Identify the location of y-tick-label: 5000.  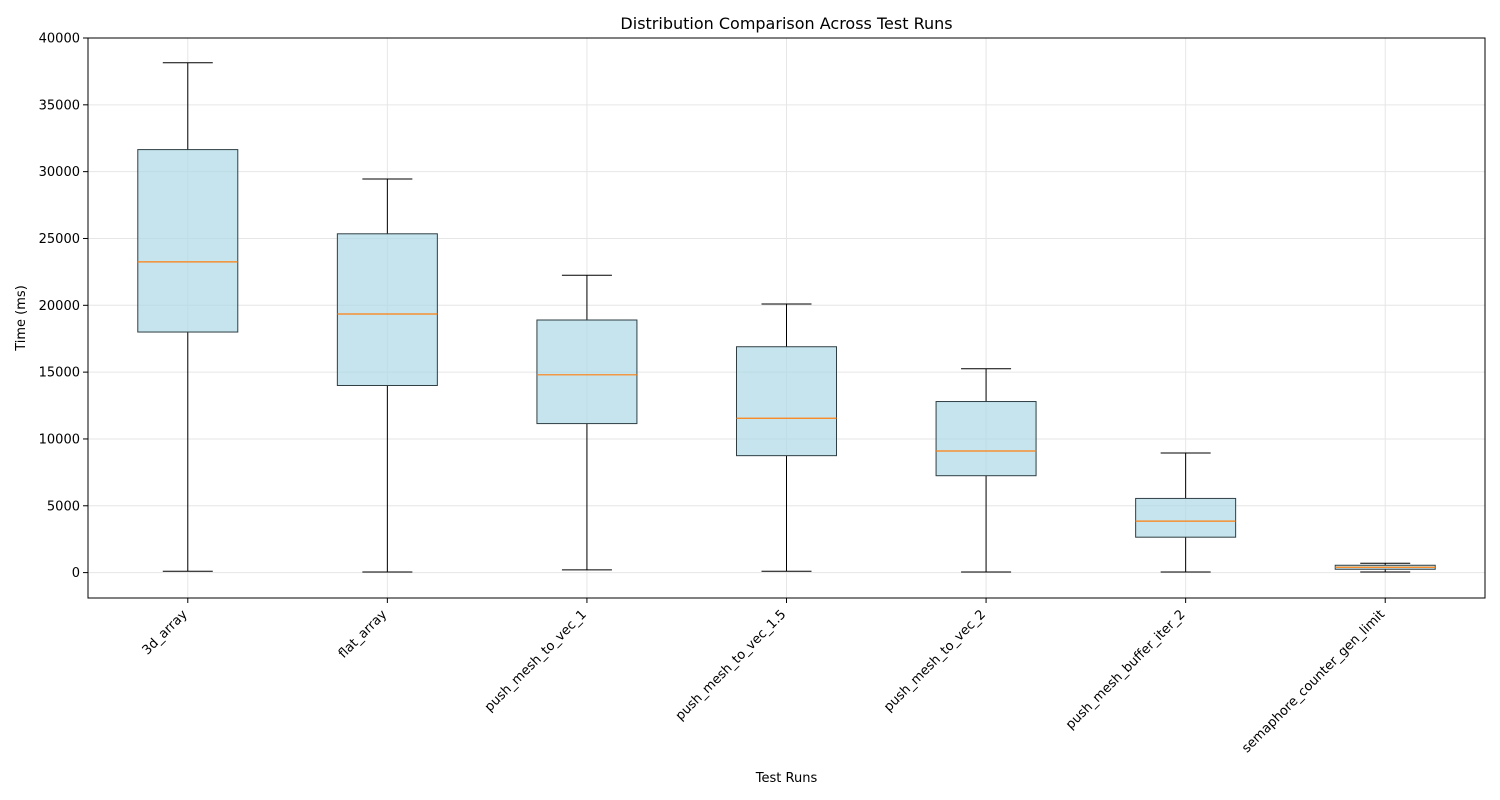
(63, 506).